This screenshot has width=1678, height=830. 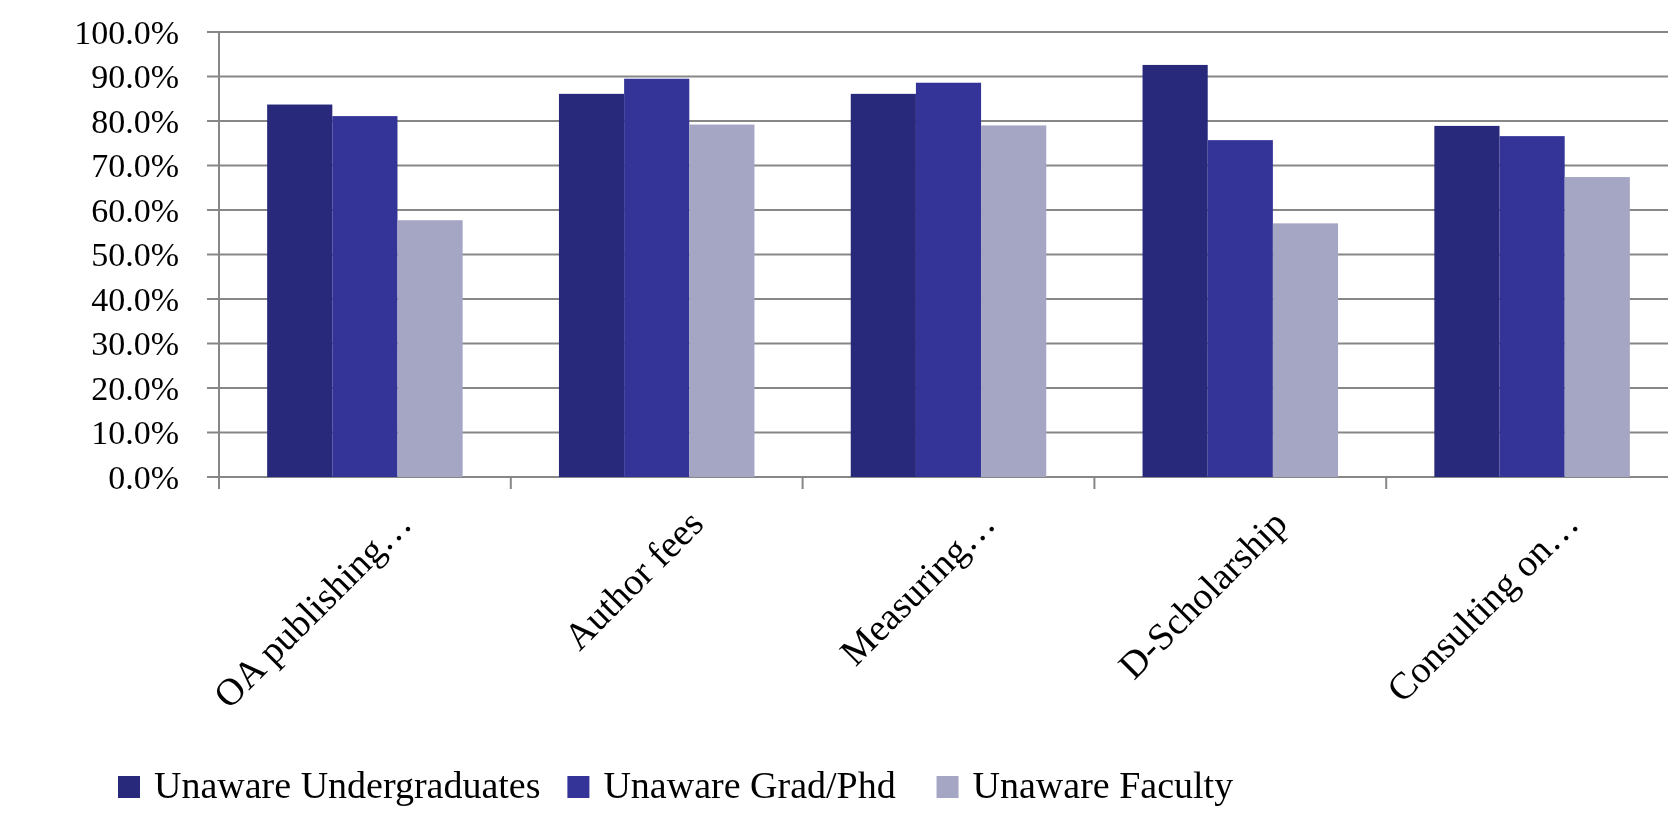 What do you see at coordinates (749, 785) in the screenshot?
I see `legend-label: Unaware Grad/Phd` at bounding box center [749, 785].